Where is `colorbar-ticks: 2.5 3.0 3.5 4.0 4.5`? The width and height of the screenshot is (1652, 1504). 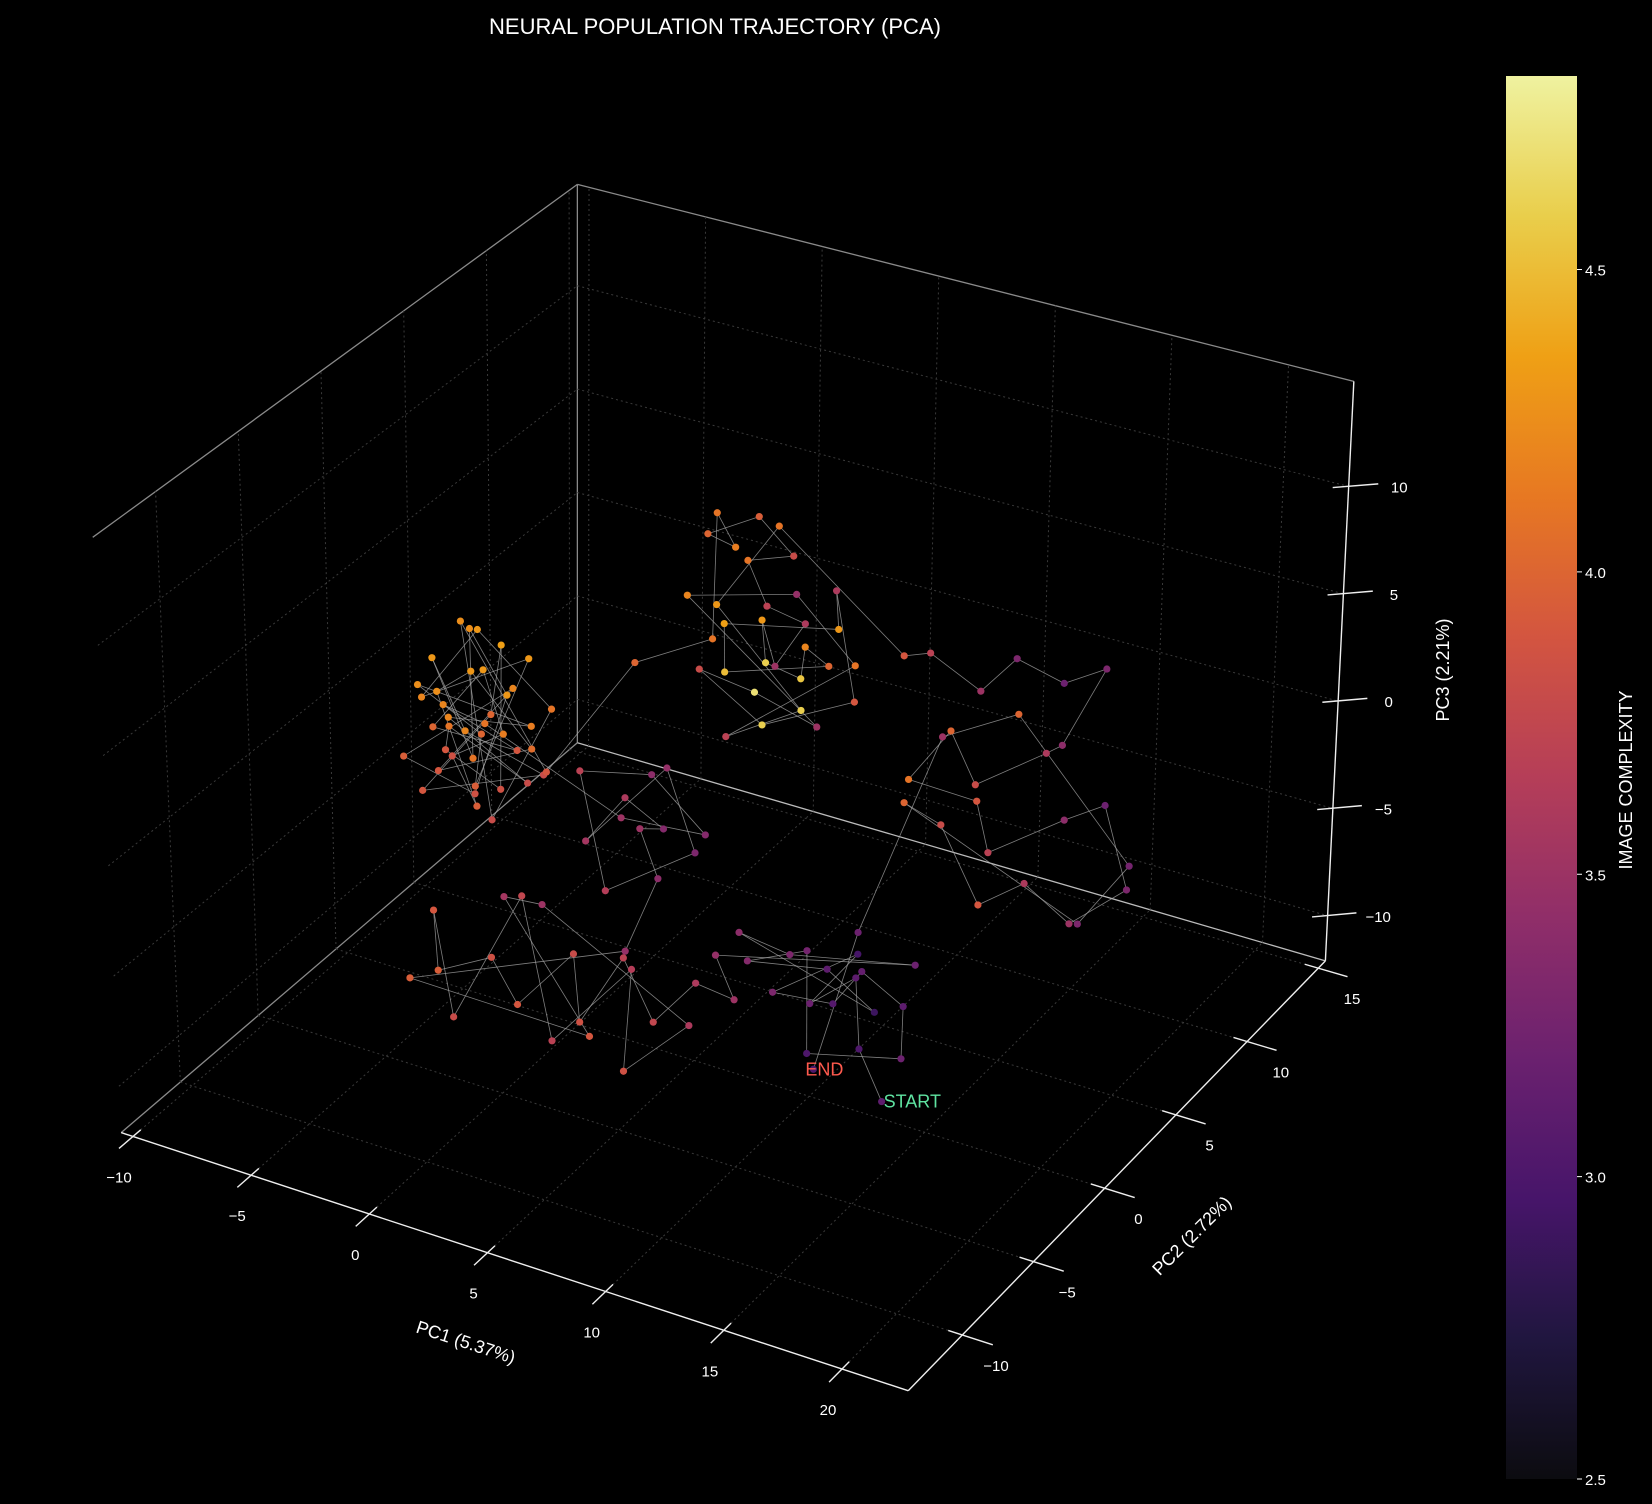 colorbar-ticks: 2.5 3.0 3.5 4.0 4.5 is located at coordinates (1591, 876).